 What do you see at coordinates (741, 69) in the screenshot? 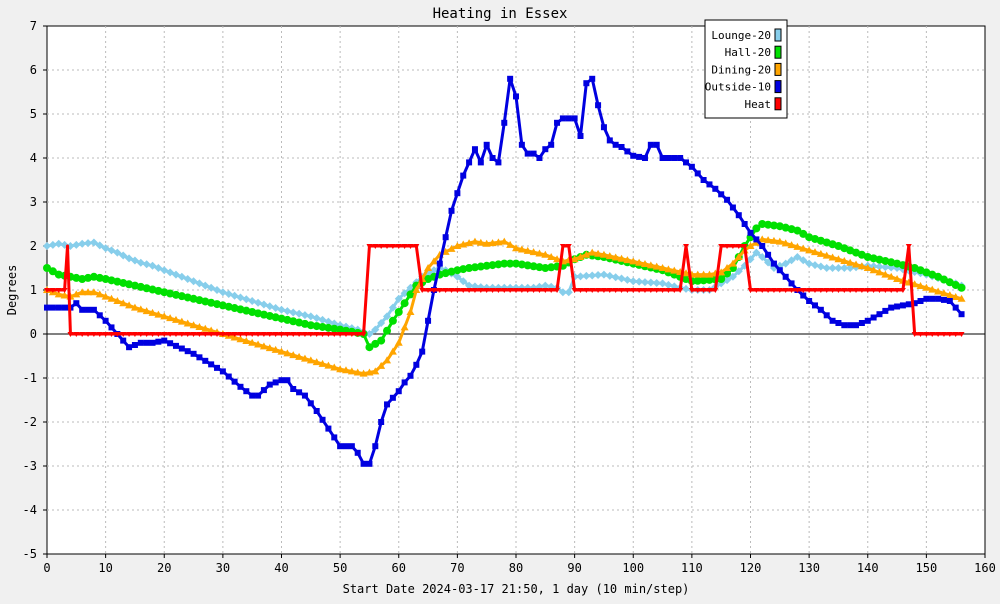
I see `legend-label: Dining-20` at bounding box center [741, 69].